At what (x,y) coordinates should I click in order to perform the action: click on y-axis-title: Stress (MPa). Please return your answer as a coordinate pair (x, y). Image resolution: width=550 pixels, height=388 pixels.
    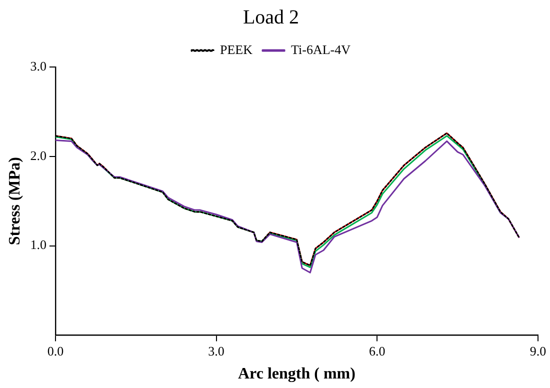
    Looking at the image, I should click on (15, 201).